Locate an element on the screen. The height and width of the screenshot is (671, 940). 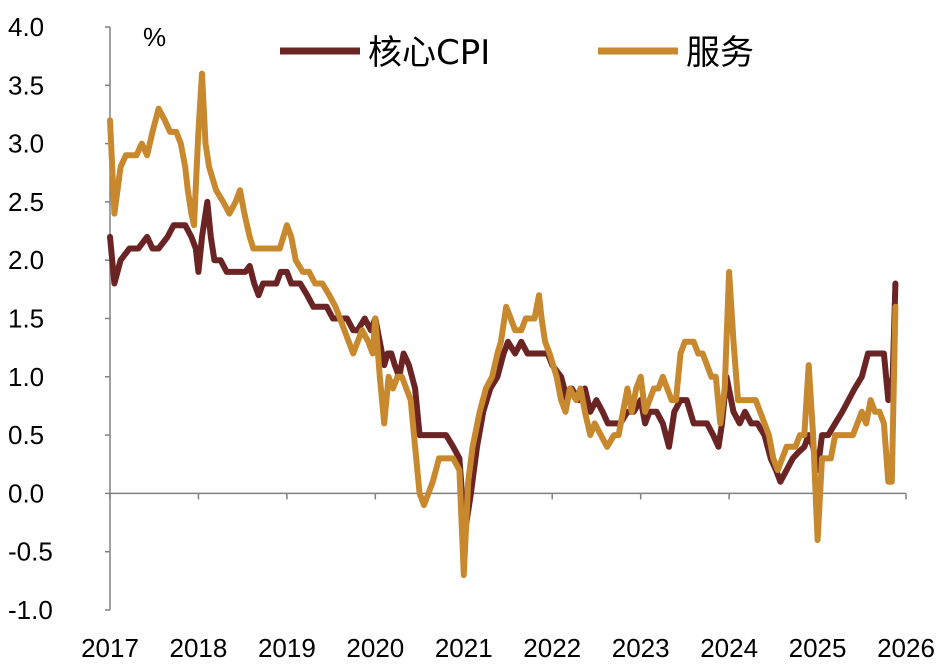
x-tick-label: 2018 is located at coordinates (199, 648).